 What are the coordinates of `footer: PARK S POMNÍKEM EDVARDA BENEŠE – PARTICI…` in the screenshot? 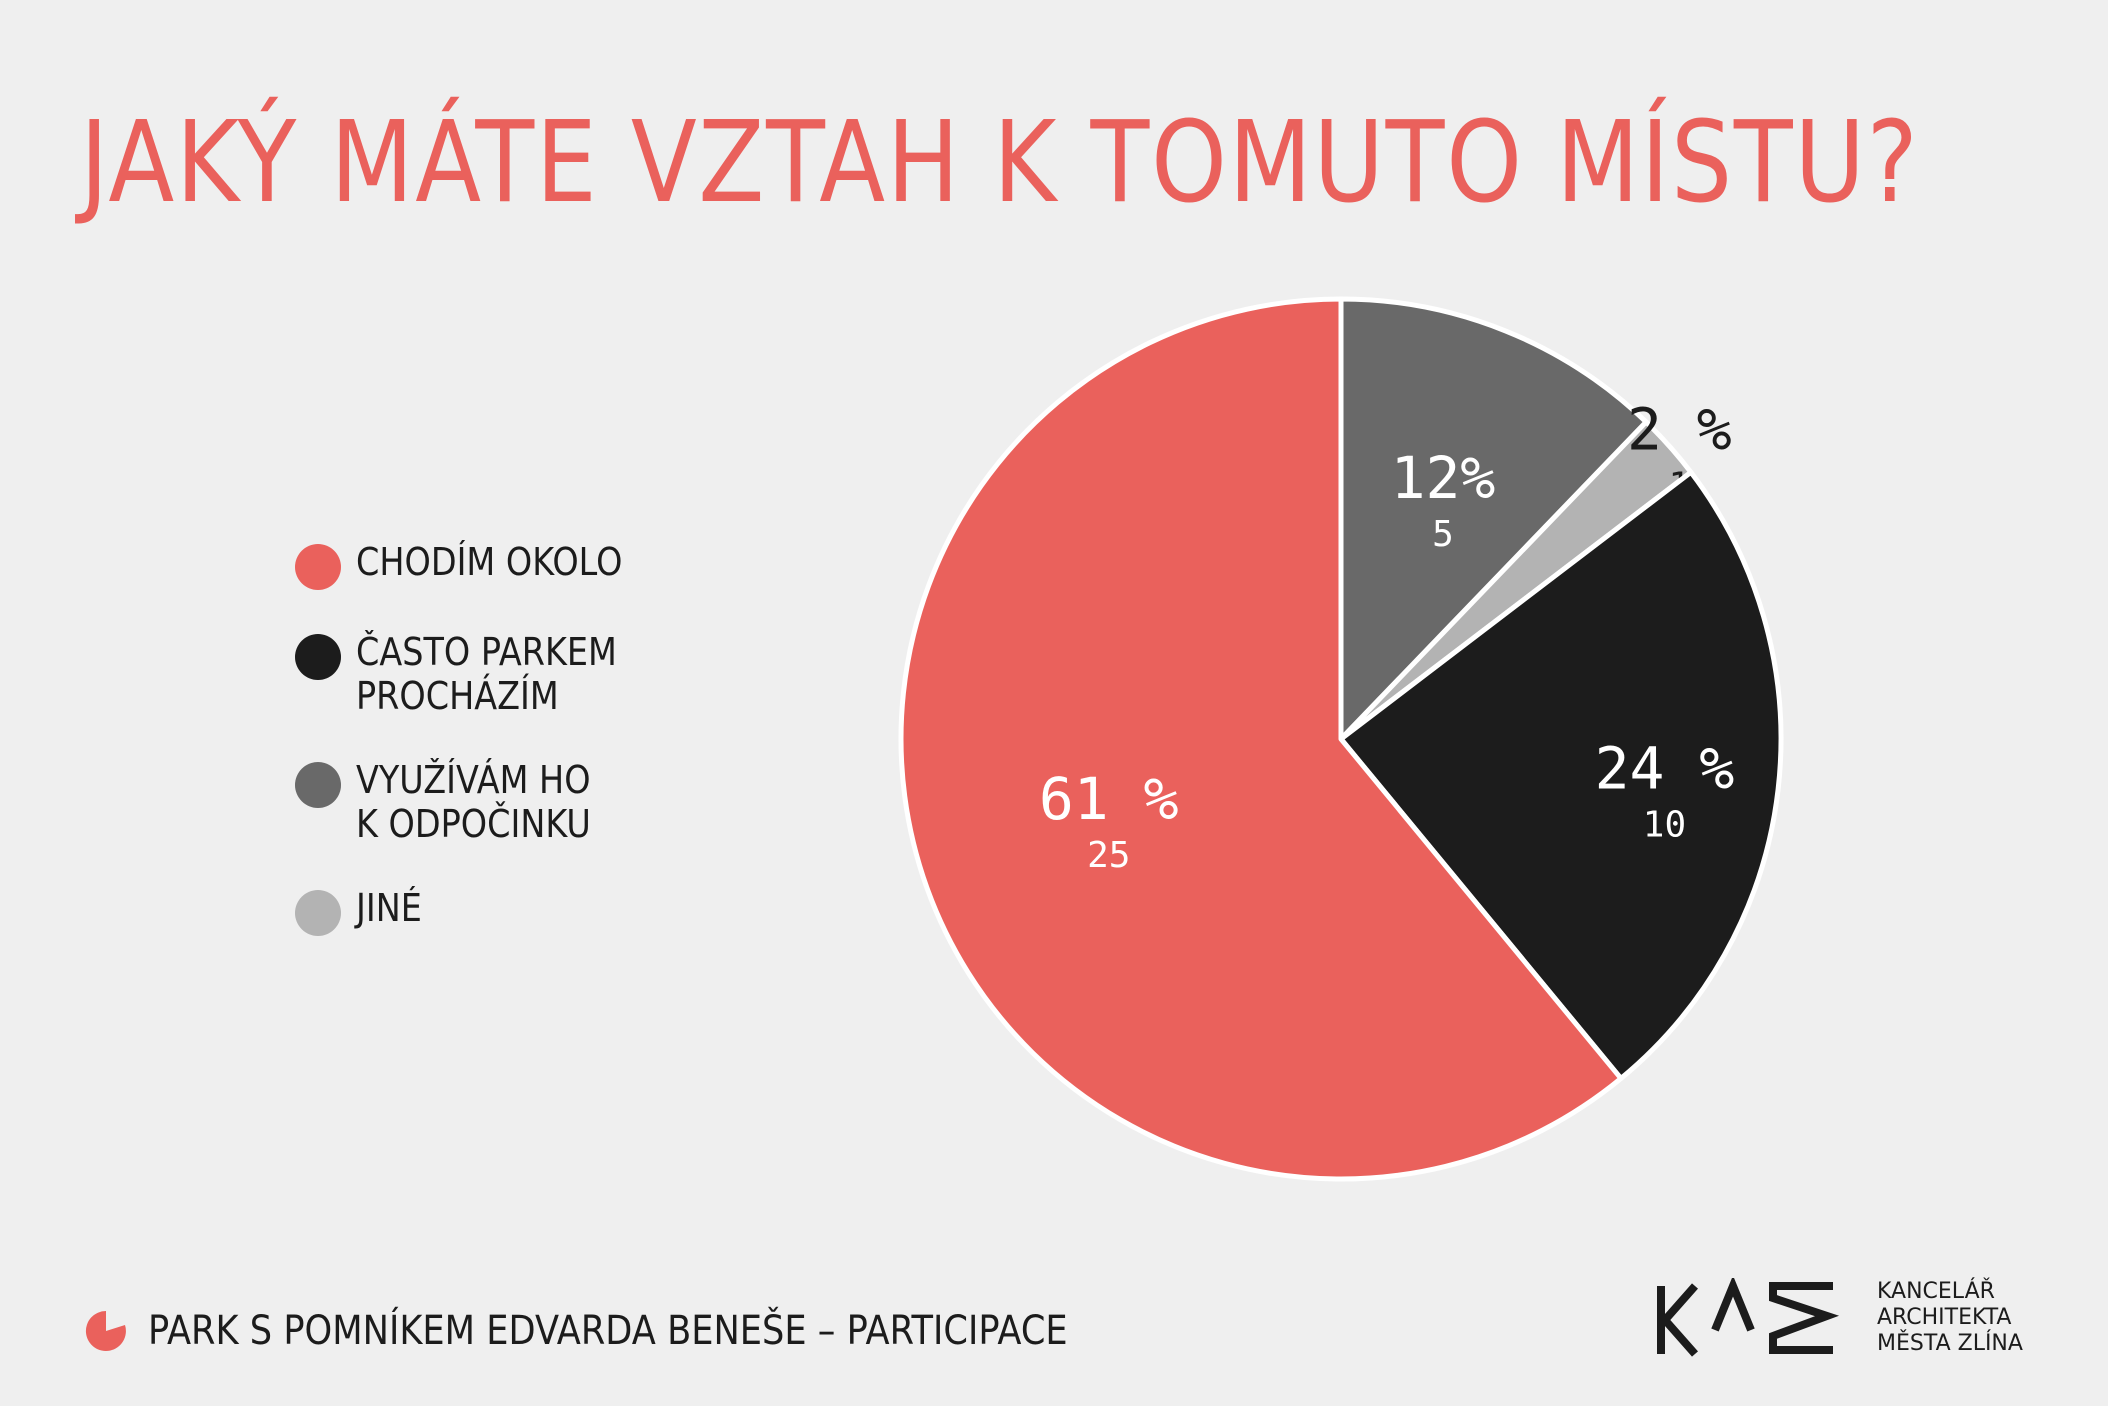 It's located at (638, 1331).